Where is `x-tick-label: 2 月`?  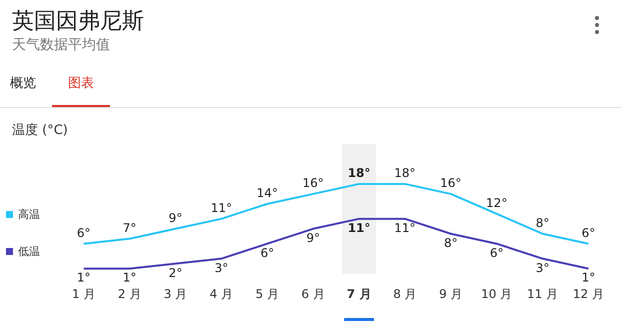 x-tick-label: 2 月 is located at coordinates (130, 293).